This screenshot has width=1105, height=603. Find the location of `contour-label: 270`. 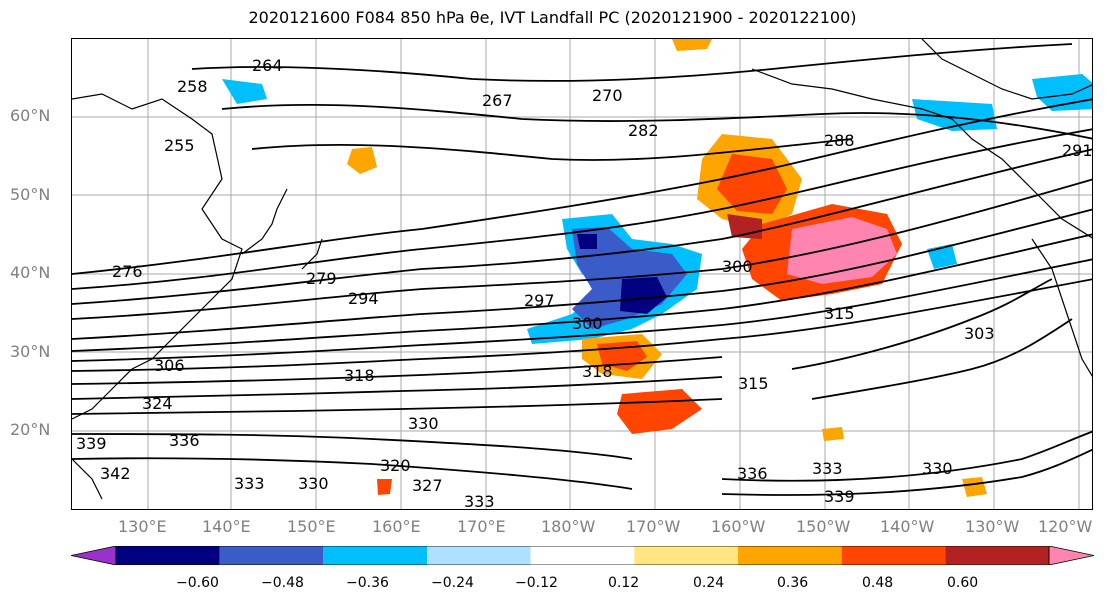

contour-label: 270 is located at coordinates (607, 95).